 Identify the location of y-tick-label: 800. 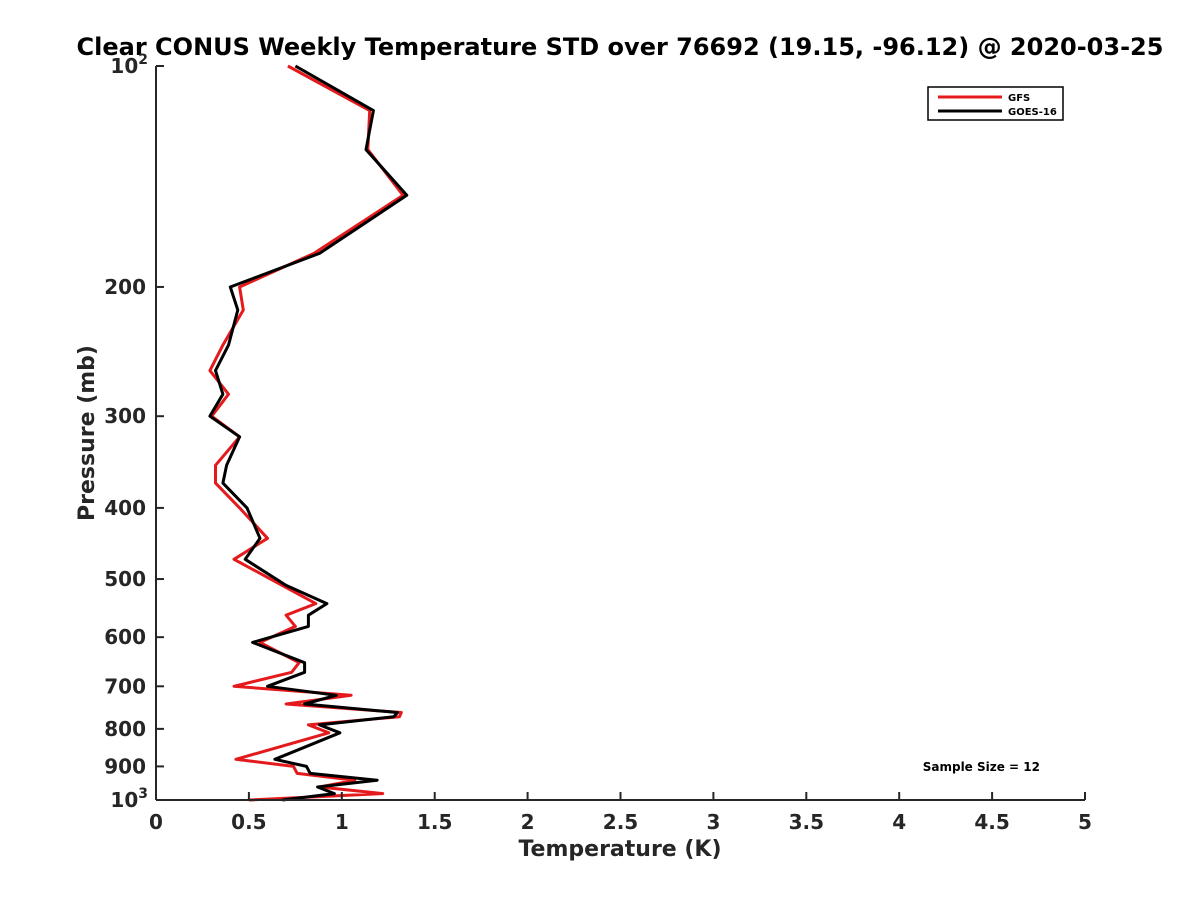
(125, 729).